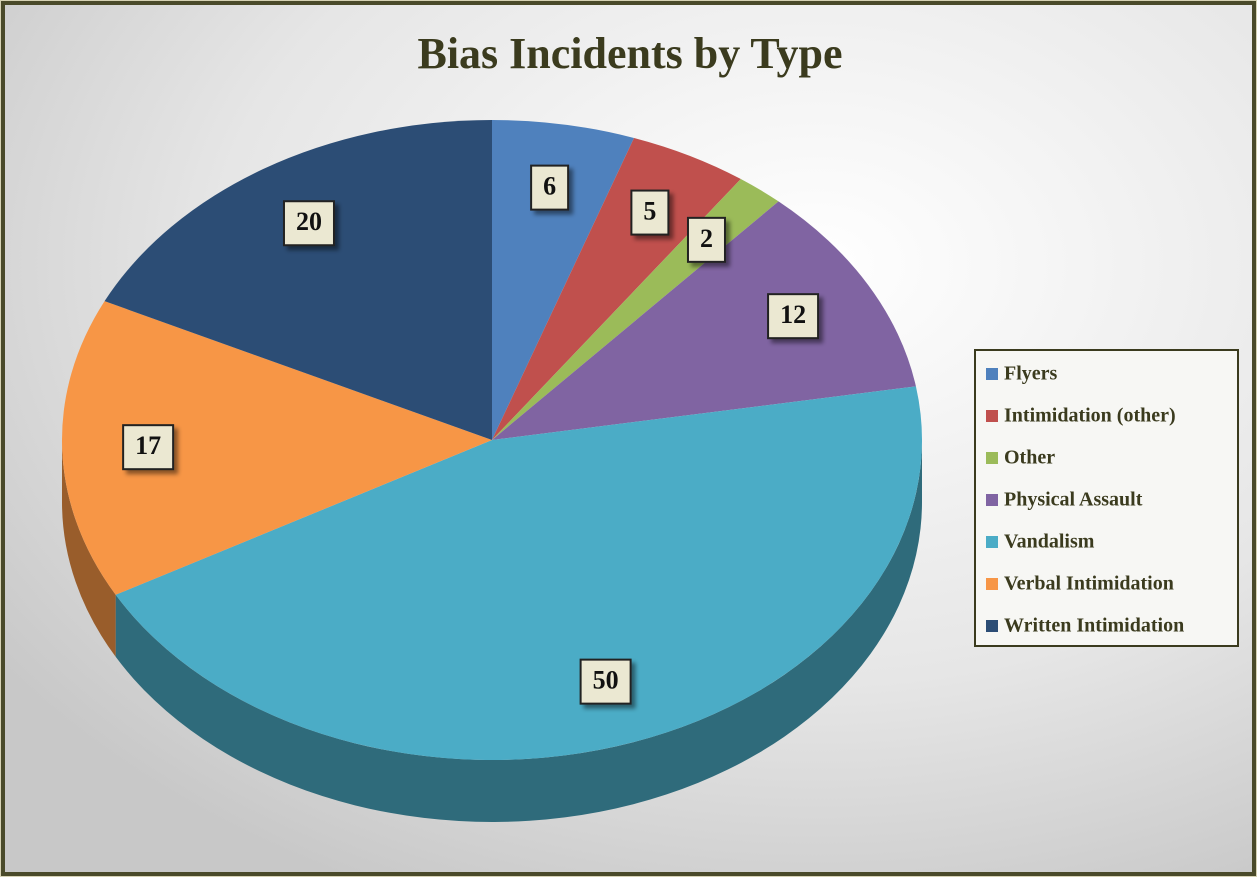 Image resolution: width=1257 pixels, height=877 pixels. What do you see at coordinates (1090, 416) in the screenshot?
I see `legend-label: Intimidation (other)` at bounding box center [1090, 416].